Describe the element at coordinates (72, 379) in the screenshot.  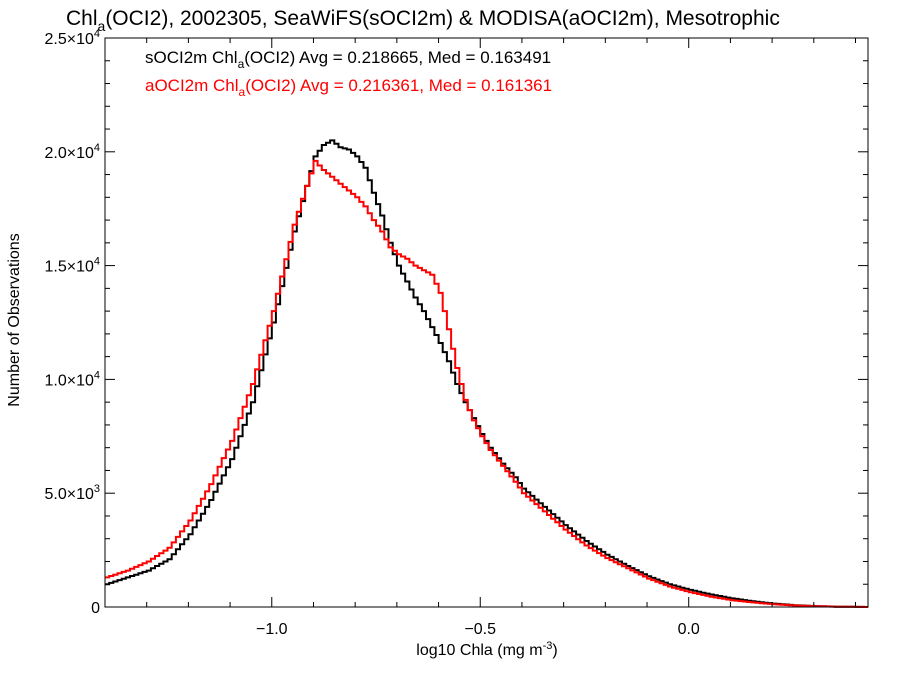
I see `y-tick-label: 1.0×10⁴` at that location.